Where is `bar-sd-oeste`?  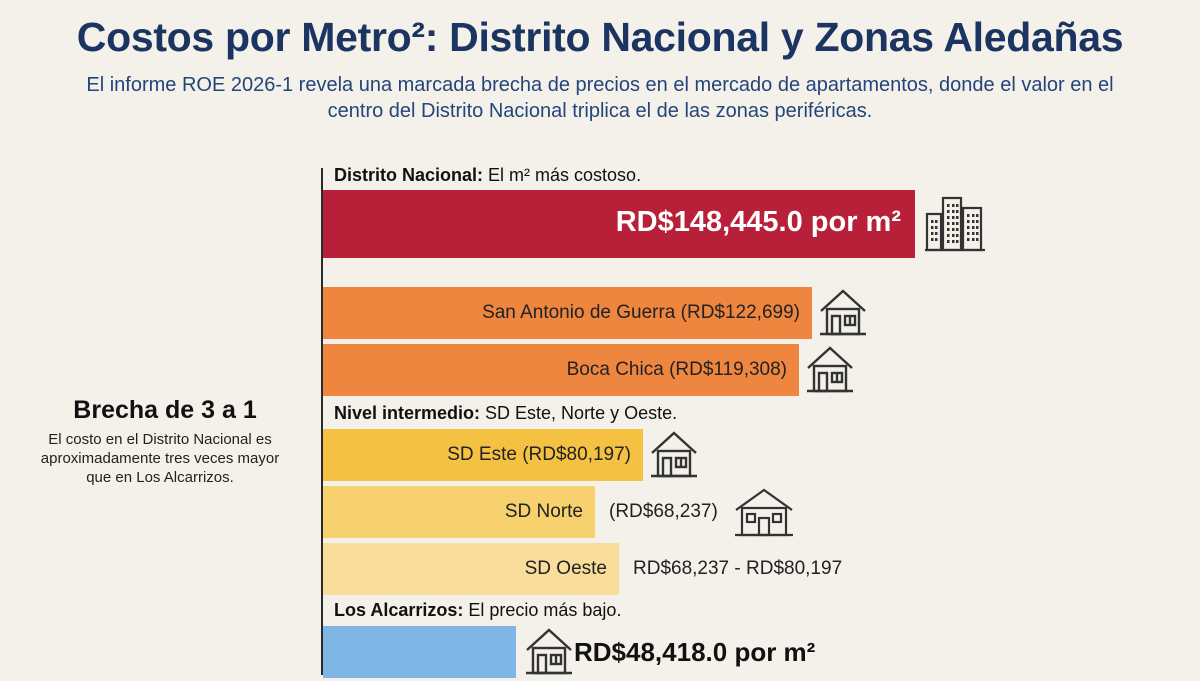 bar-sd-oeste is located at coordinates (471, 569).